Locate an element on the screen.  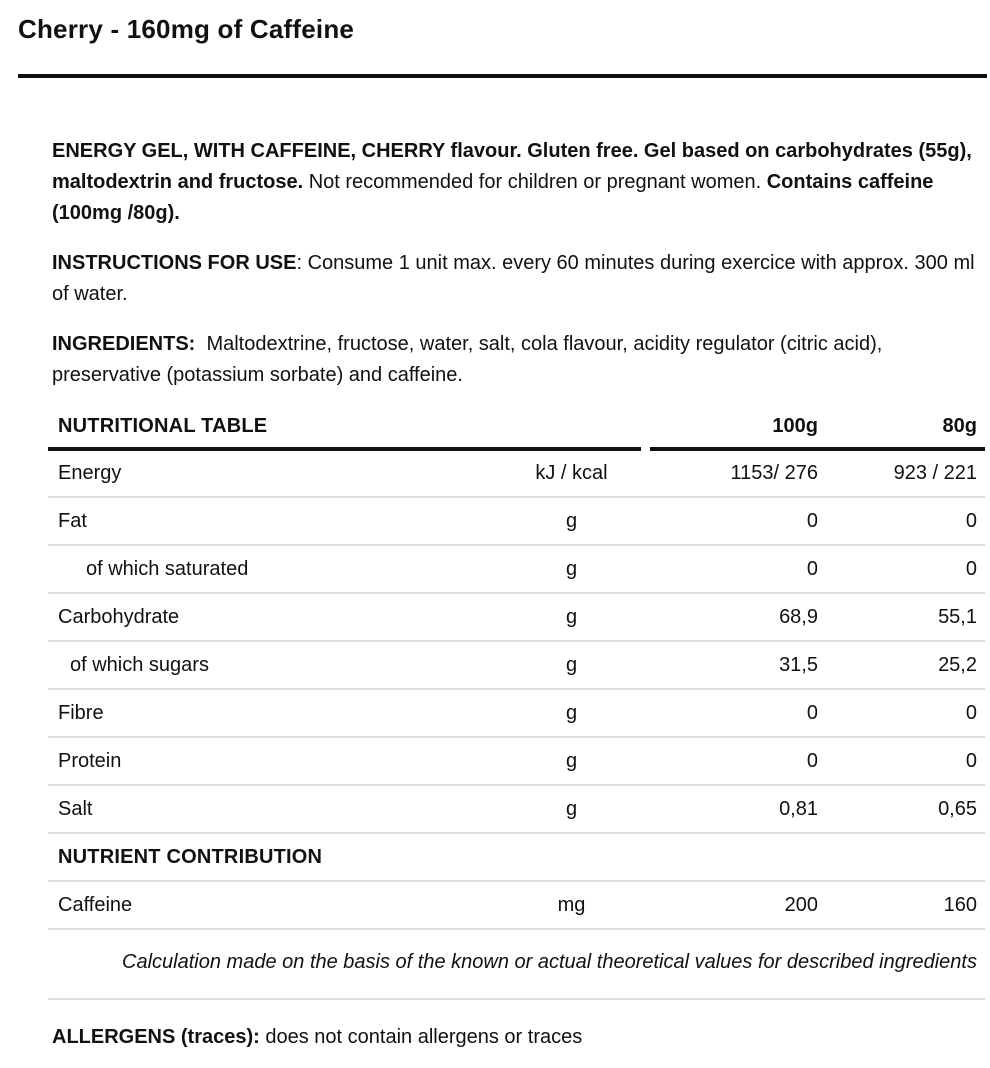
row-label: Fat is located at coordinates (273, 521).